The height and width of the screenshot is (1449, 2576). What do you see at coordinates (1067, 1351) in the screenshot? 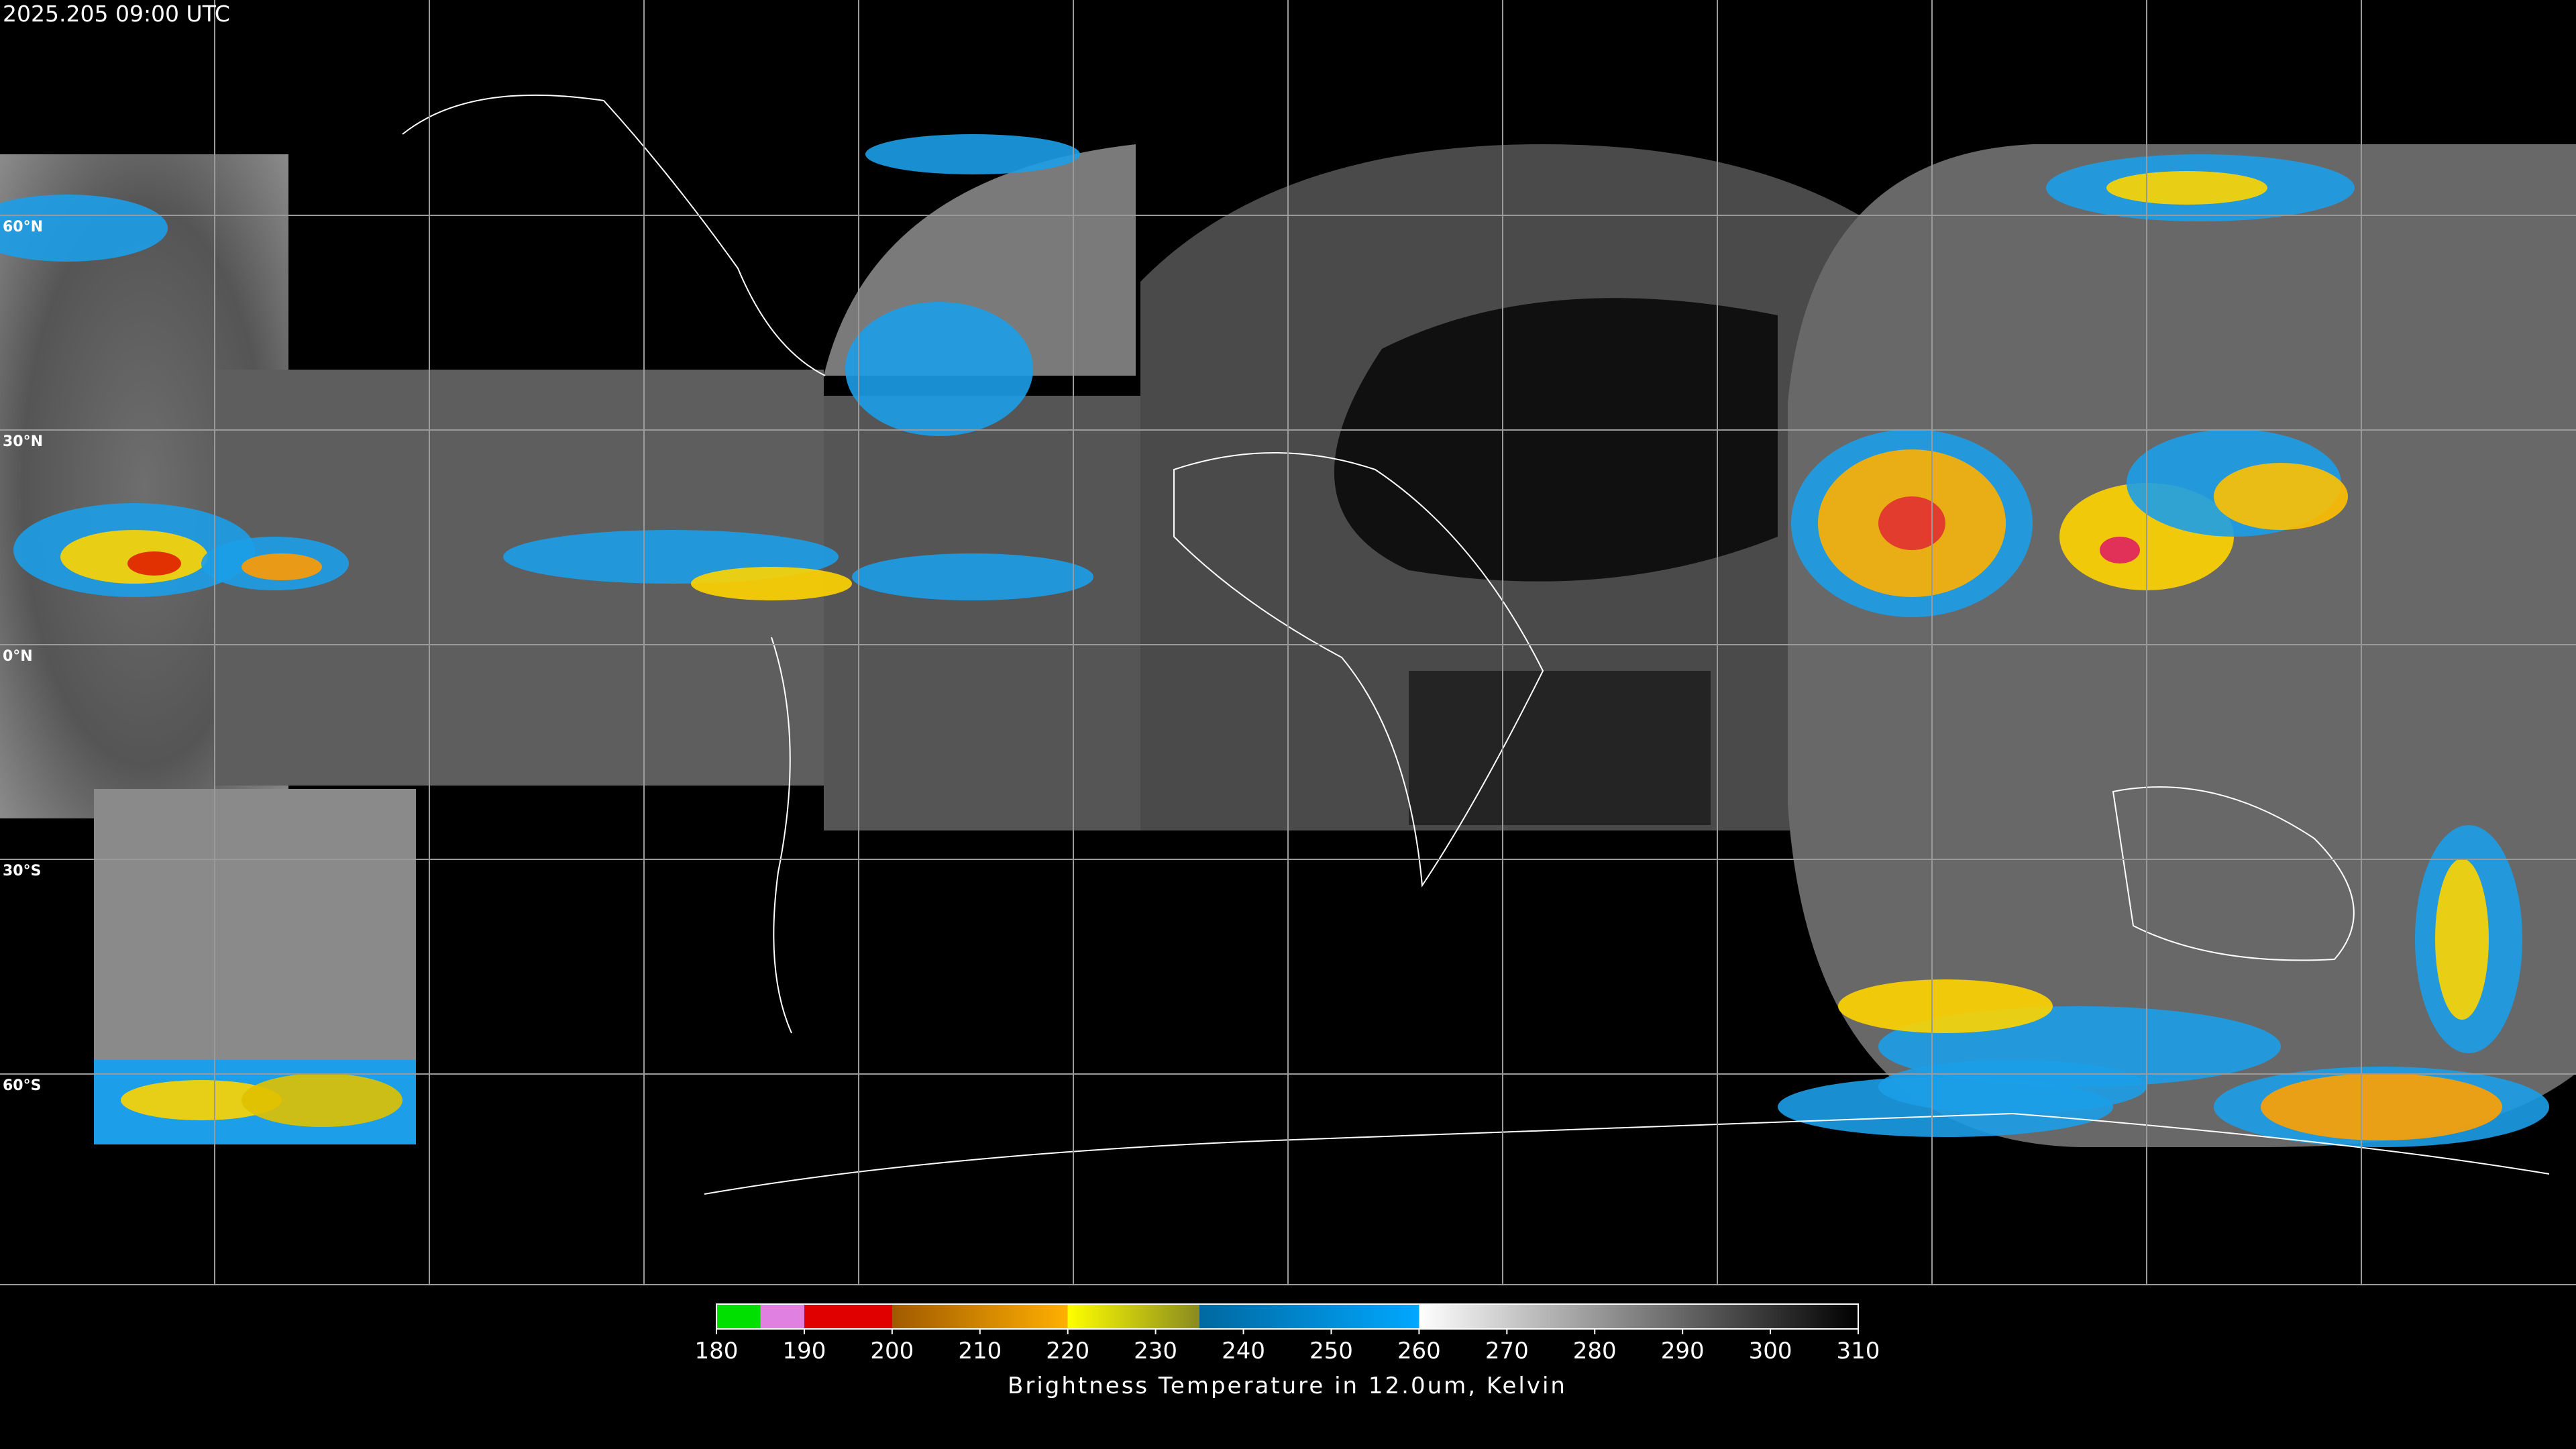
I see `colorbar-tick-label: 220` at bounding box center [1067, 1351].